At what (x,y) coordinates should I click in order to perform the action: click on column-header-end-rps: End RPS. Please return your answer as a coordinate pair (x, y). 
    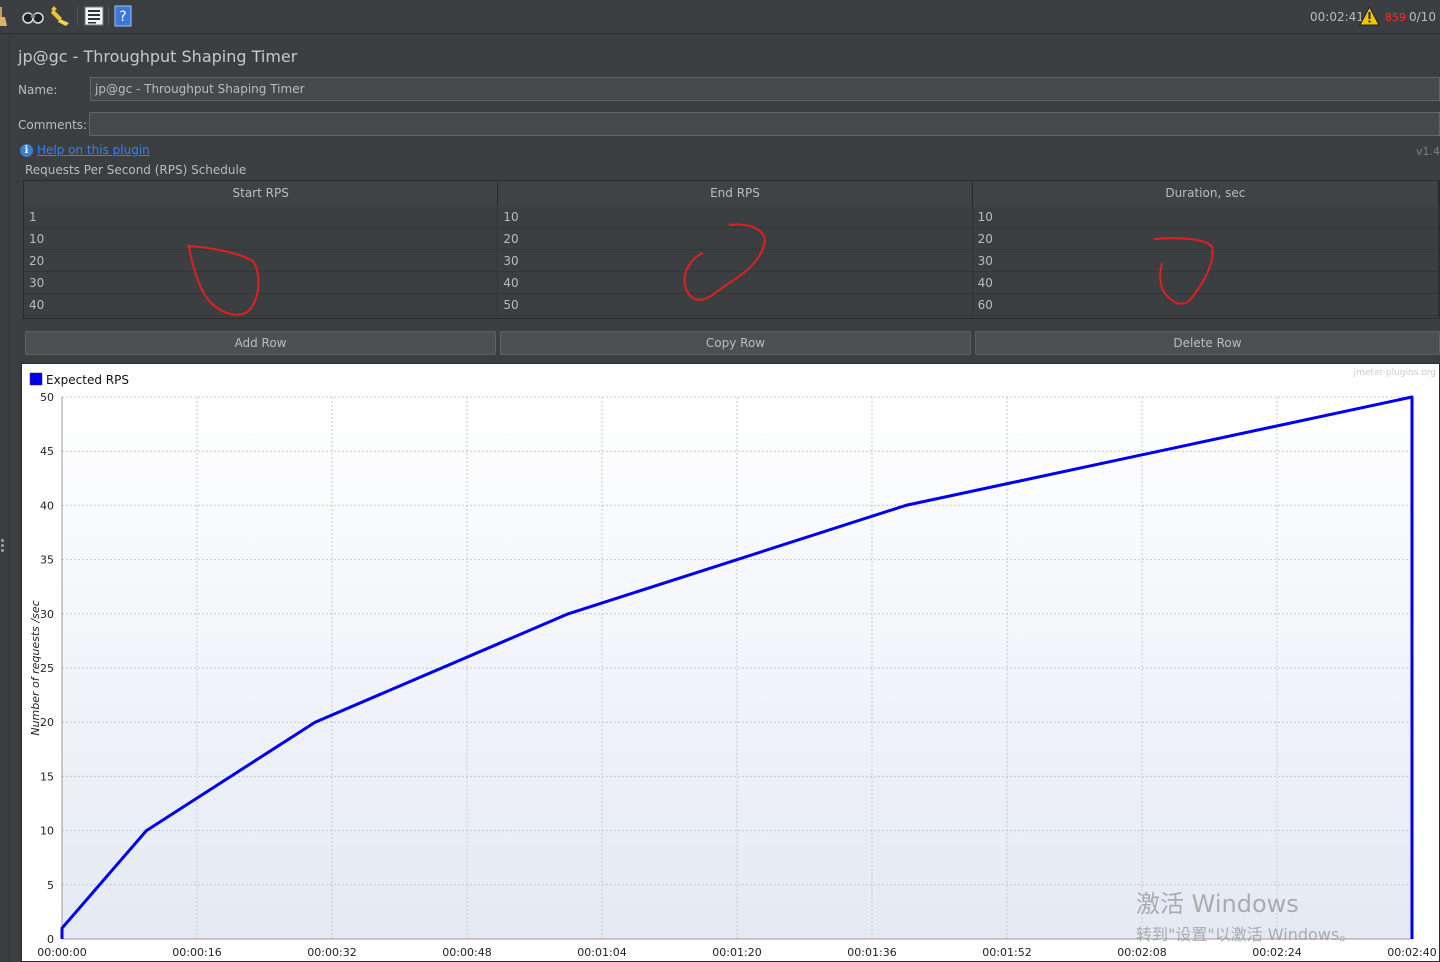
    Looking at the image, I should click on (735, 193).